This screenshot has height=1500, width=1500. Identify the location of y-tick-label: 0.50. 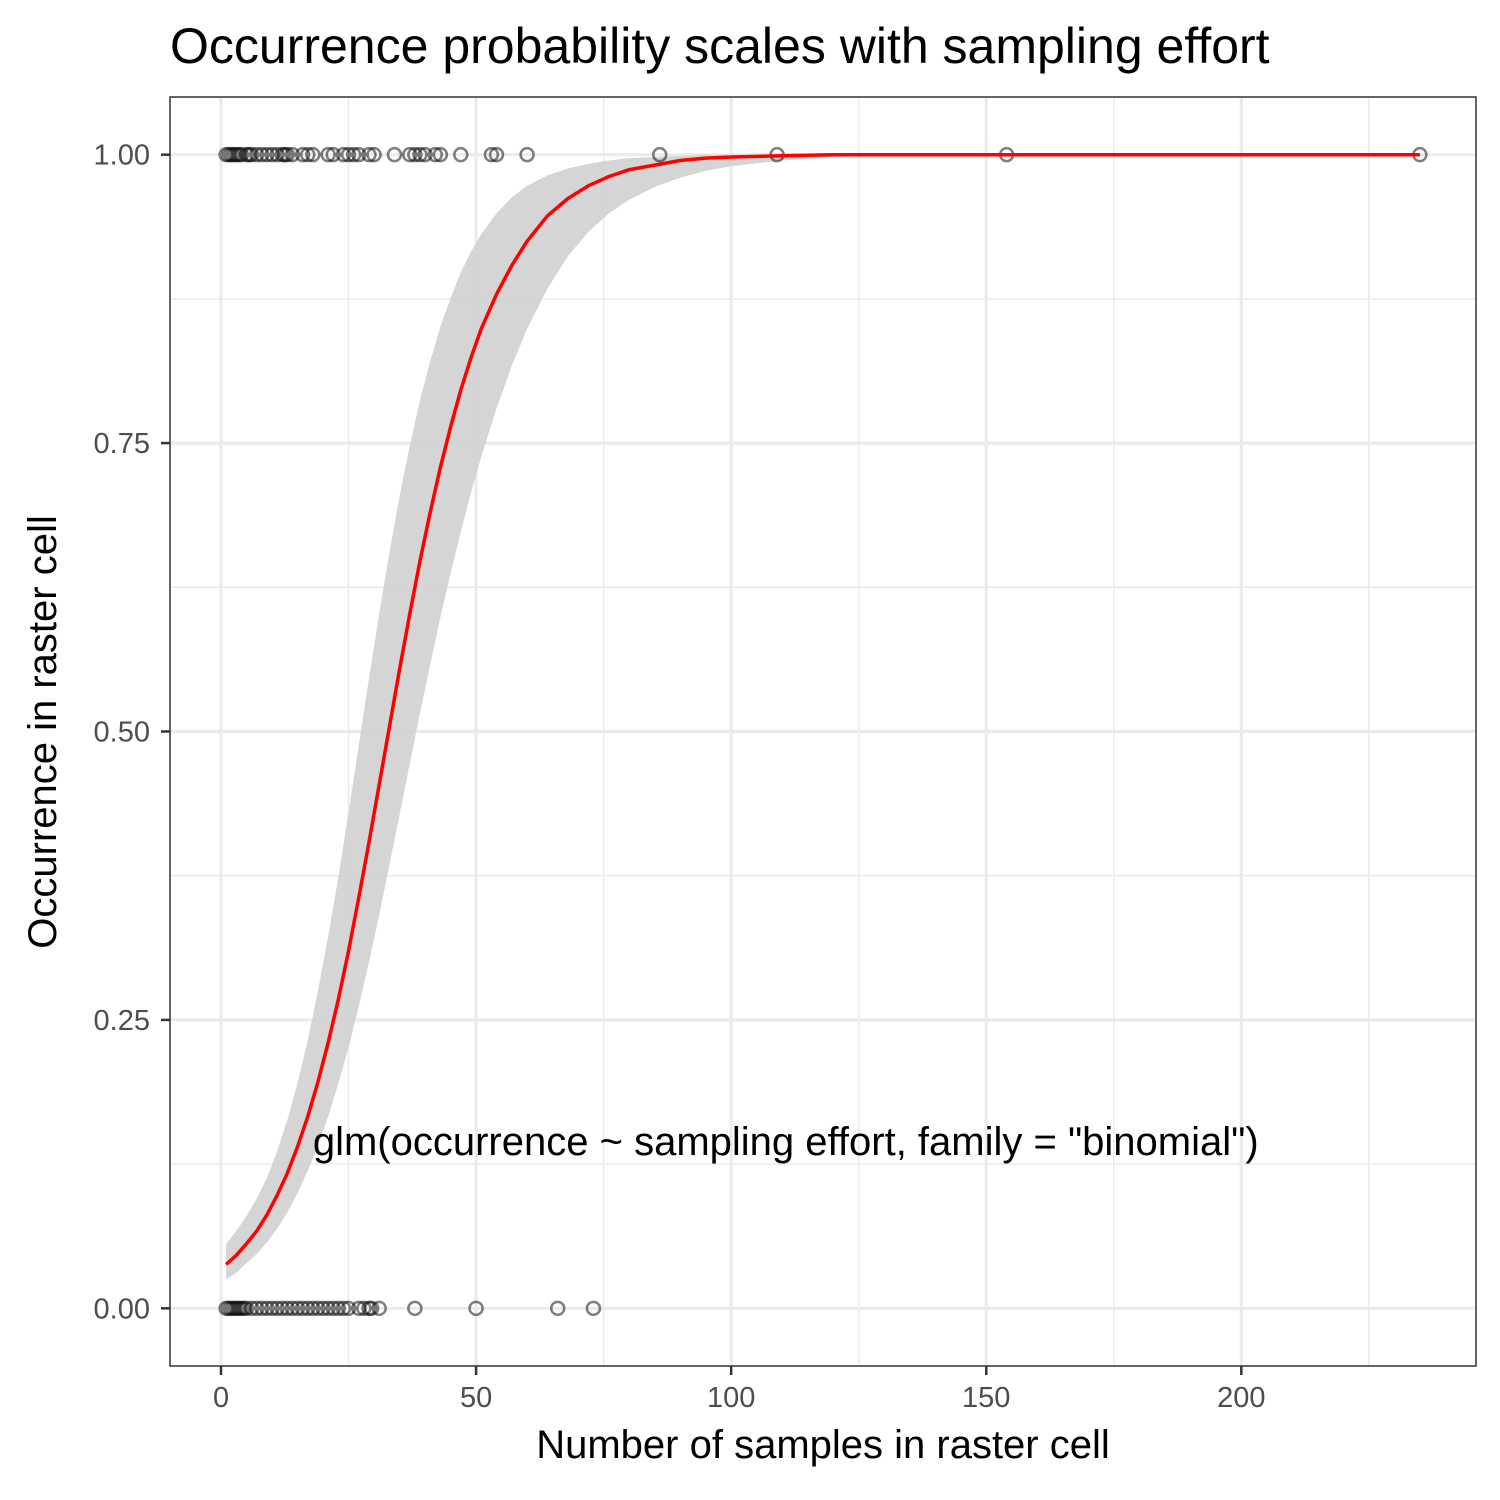
(122, 733).